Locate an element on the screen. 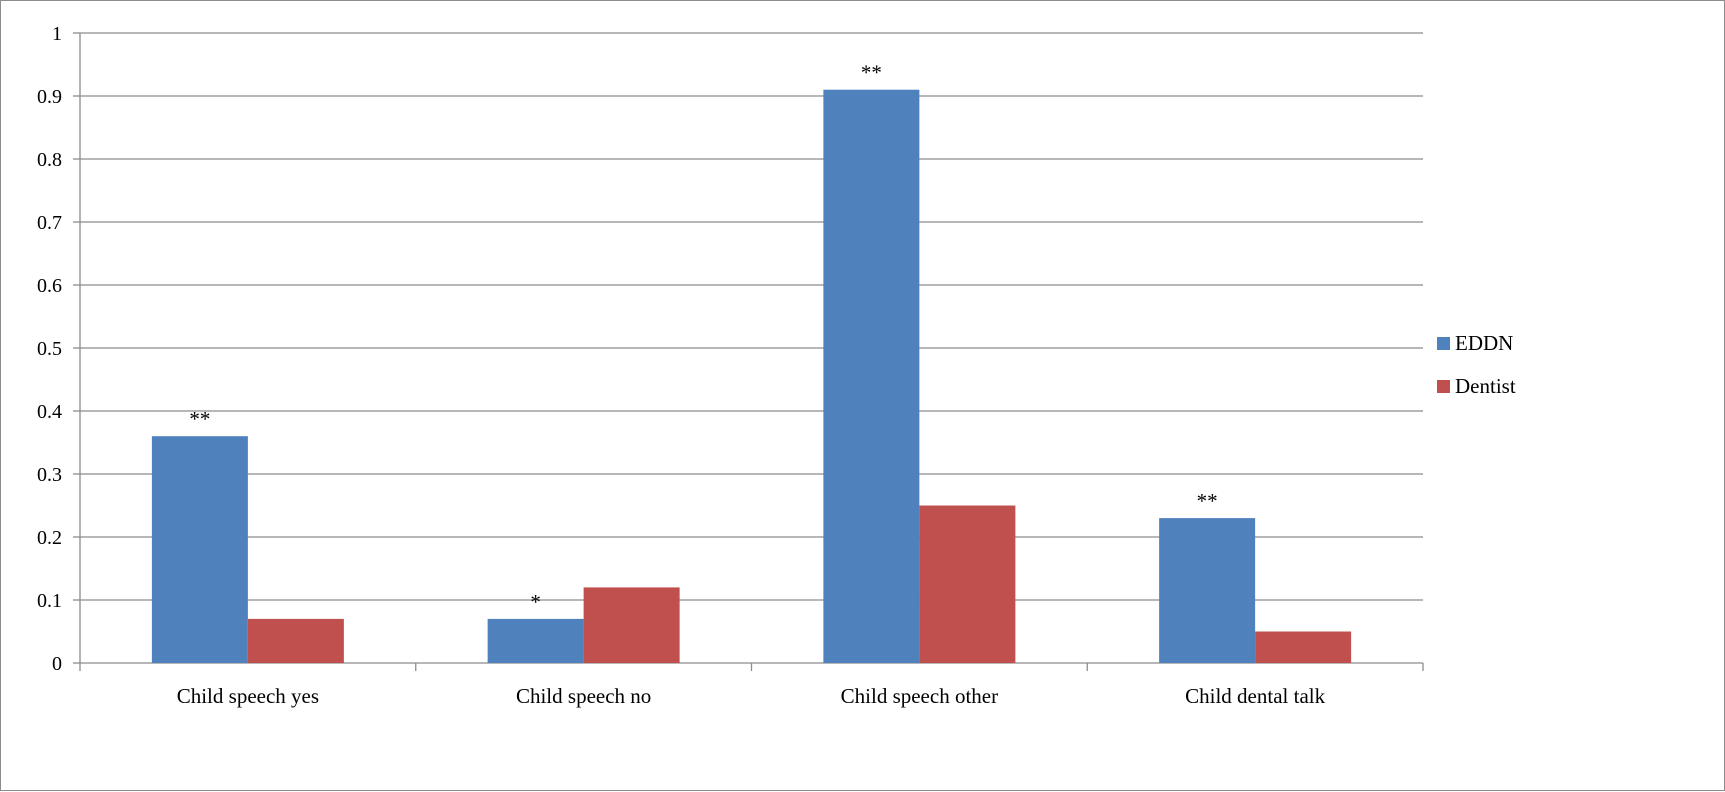 The width and height of the screenshot is (1725, 792). legend-swatch-dentist is located at coordinates (1443, 386).